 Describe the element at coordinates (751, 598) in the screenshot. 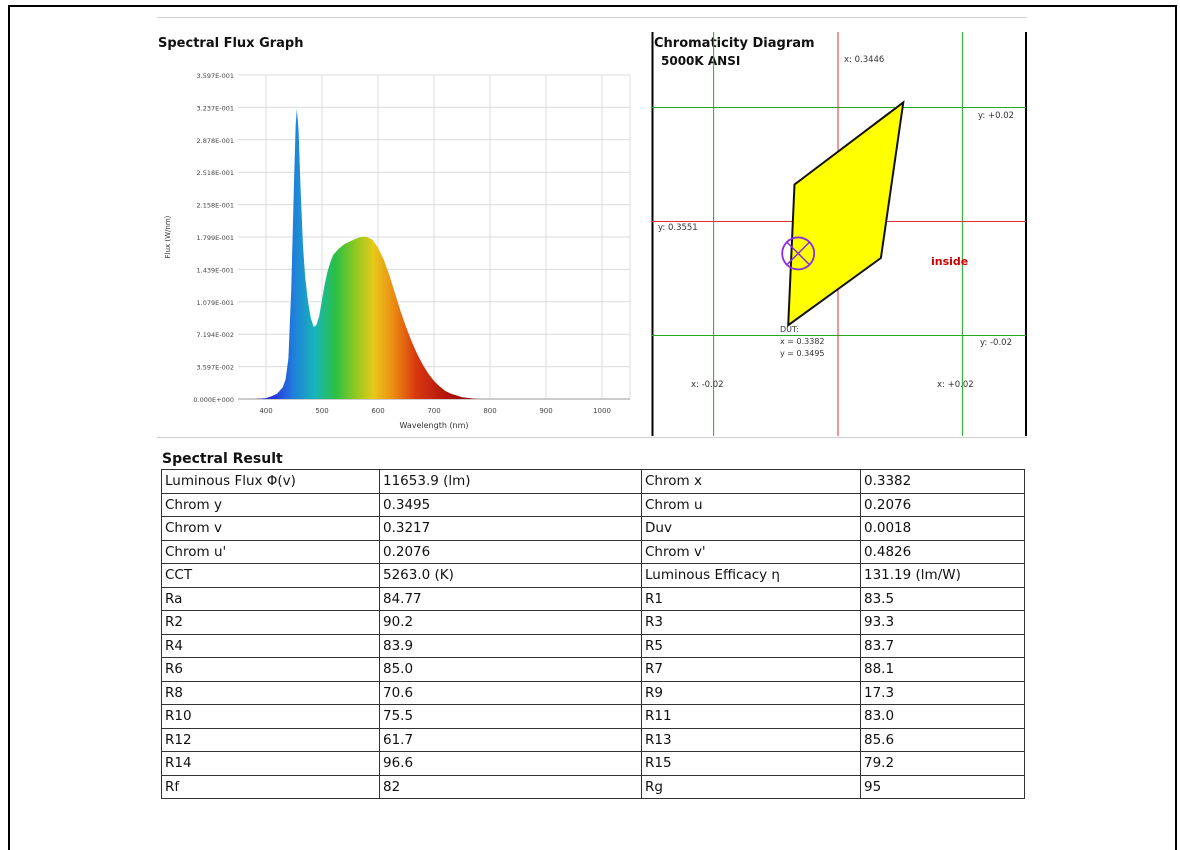

I see `result-label: R1` at that location.